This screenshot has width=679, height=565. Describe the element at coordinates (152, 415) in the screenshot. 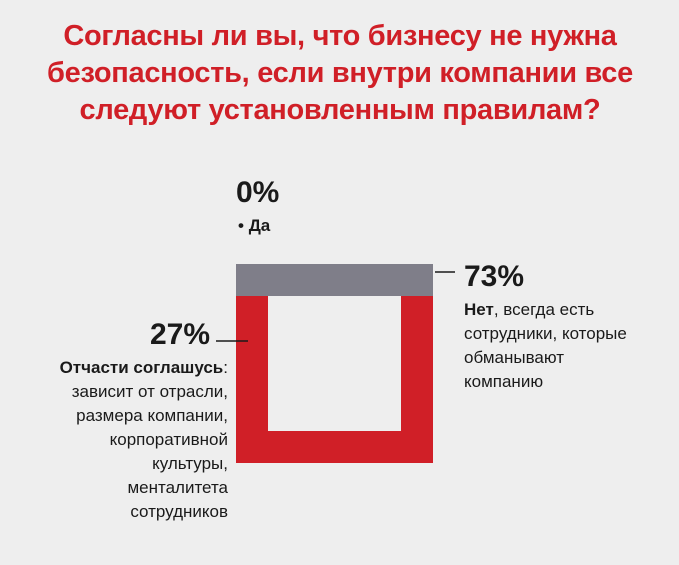

I see `slice-partly-label-line-3: размера компании,` at that location.